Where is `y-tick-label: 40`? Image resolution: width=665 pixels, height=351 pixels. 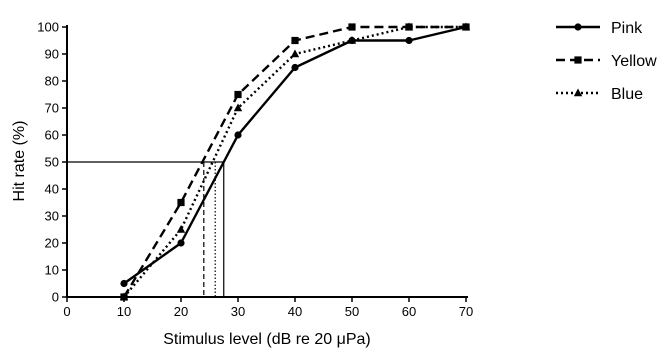
y-tick-label: 40 is located at coordinates (52, 189).